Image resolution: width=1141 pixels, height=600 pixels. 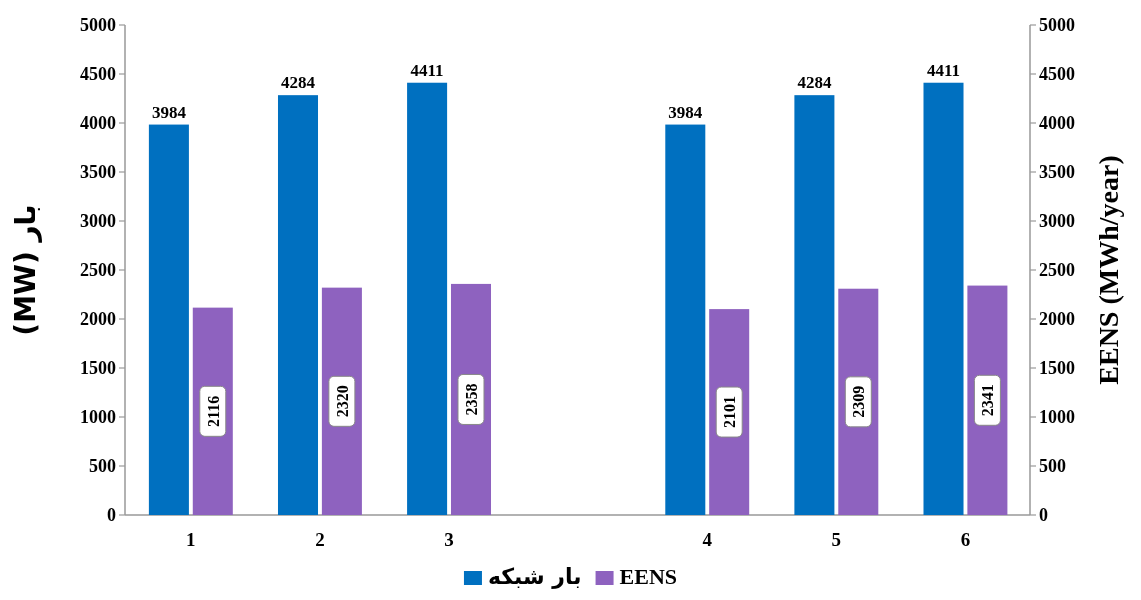 What do you see at coordinates (98, 172) in the screenshot?
I see `y-tick-label: 3500` at bounding box center [98, 172].